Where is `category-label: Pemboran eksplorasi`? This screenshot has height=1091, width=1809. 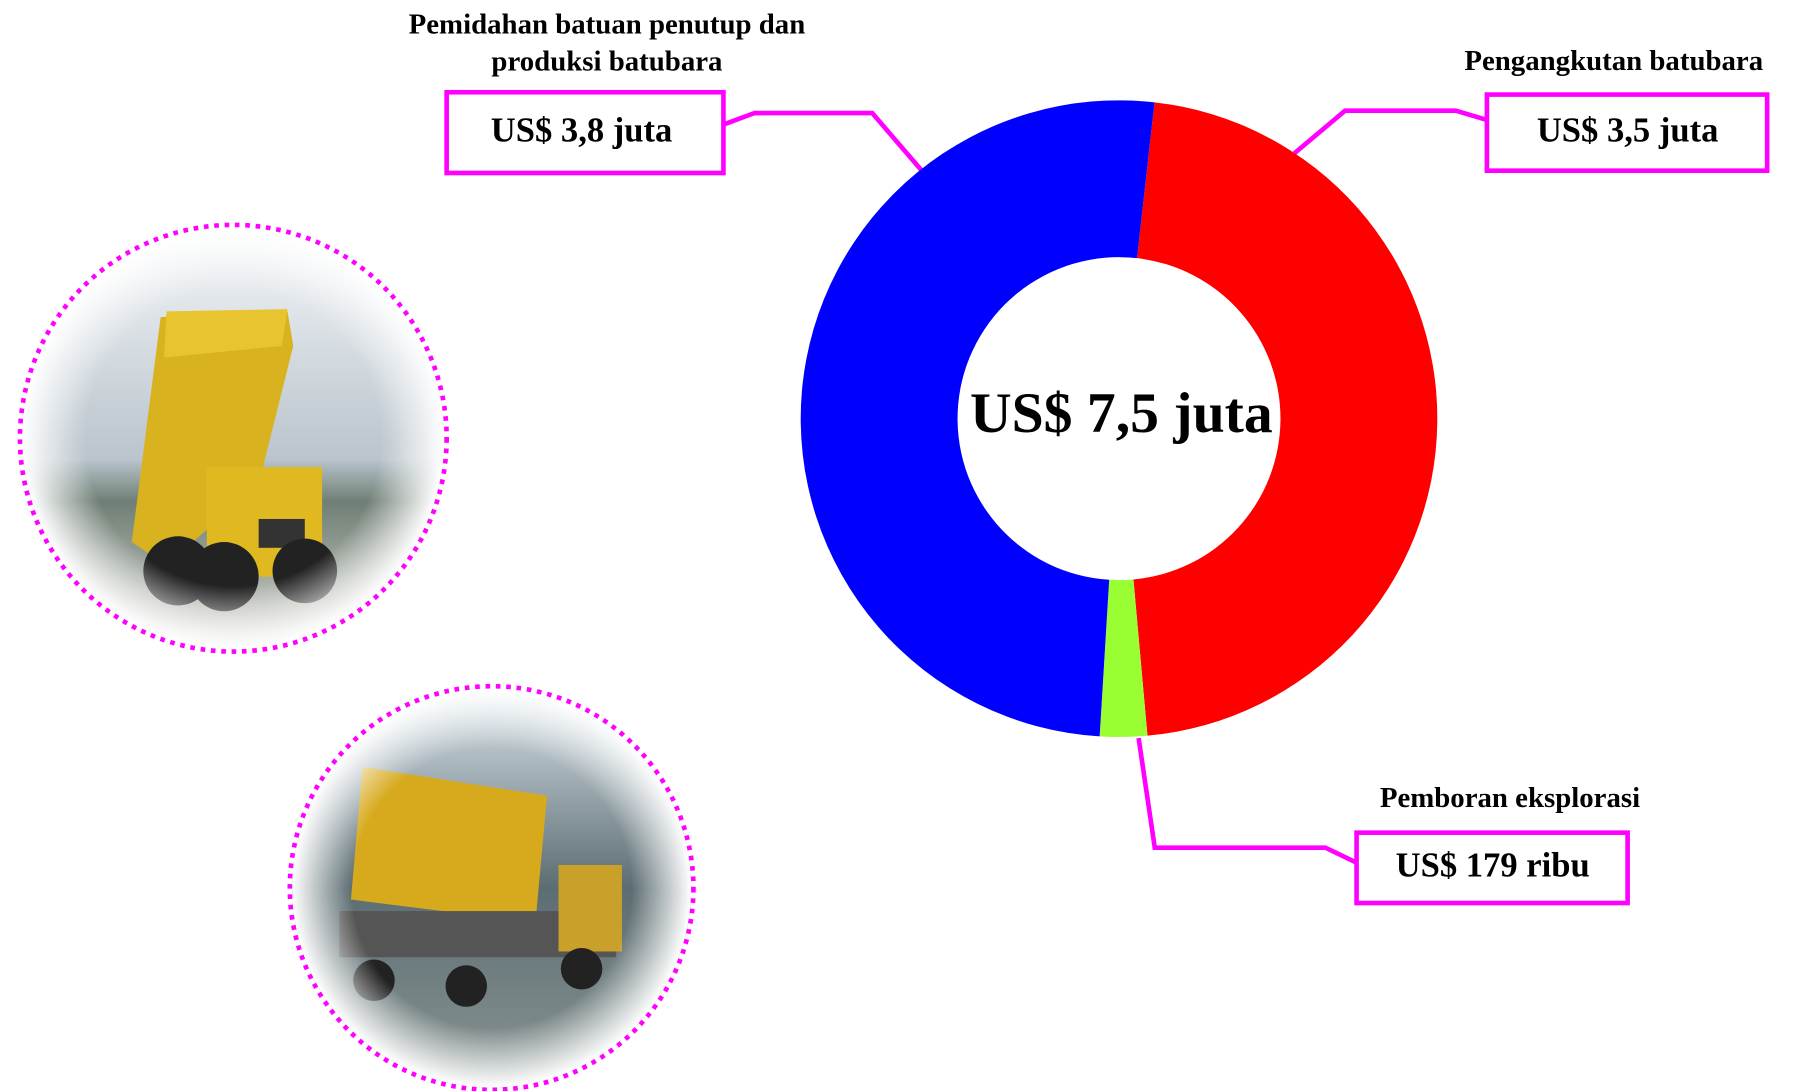
category-label: Pemboran eksplorasi is located at coordinates (1510, 798).